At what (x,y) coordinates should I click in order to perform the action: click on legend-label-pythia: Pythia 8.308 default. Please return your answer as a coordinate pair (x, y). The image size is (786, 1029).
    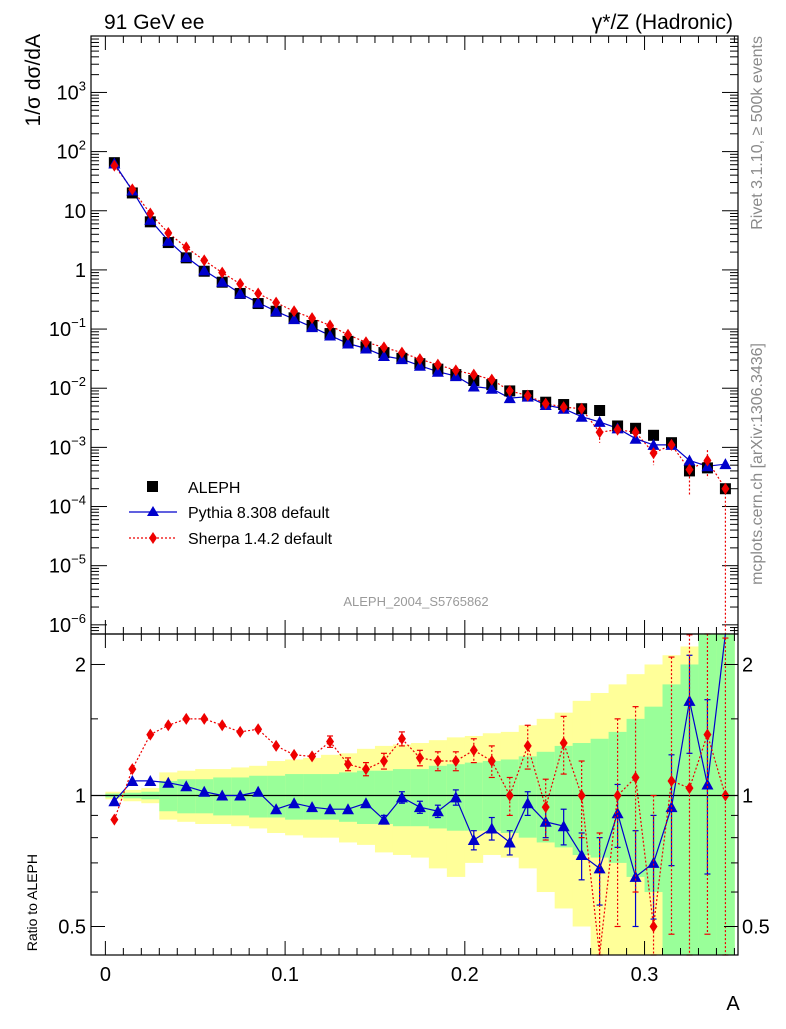
    Looking at the image, I should click on (259, 513).